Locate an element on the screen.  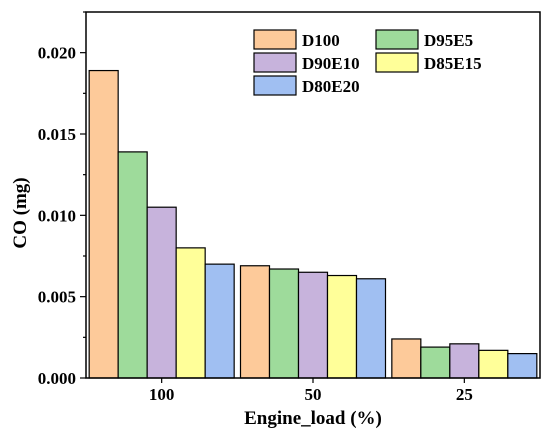
y-tick-label: 0.020 is located at coordinates (57, 53).